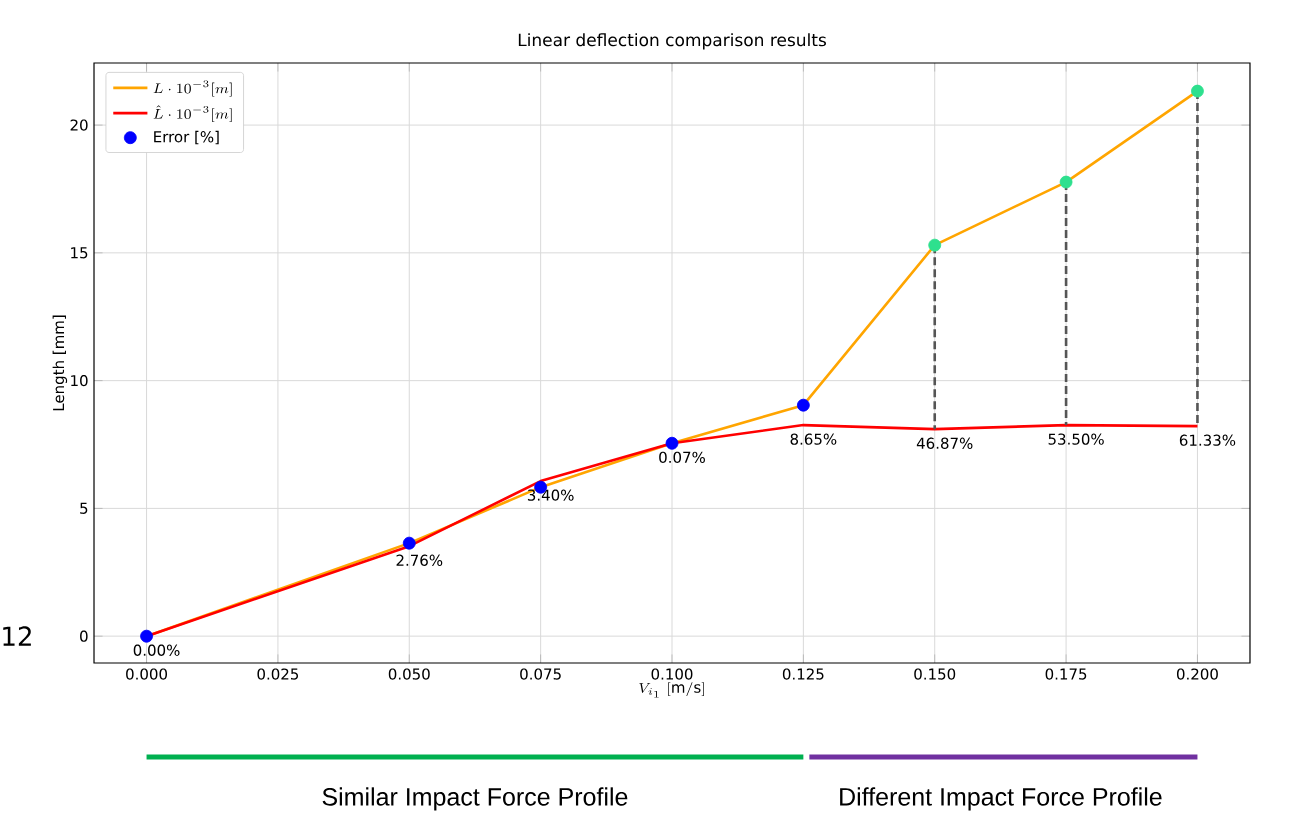 This screenshot has width=1308, height=814. Describe the element at coordinates (1066, 674) in the screenshot. I see `x-tick-label: 0.175` at that location.